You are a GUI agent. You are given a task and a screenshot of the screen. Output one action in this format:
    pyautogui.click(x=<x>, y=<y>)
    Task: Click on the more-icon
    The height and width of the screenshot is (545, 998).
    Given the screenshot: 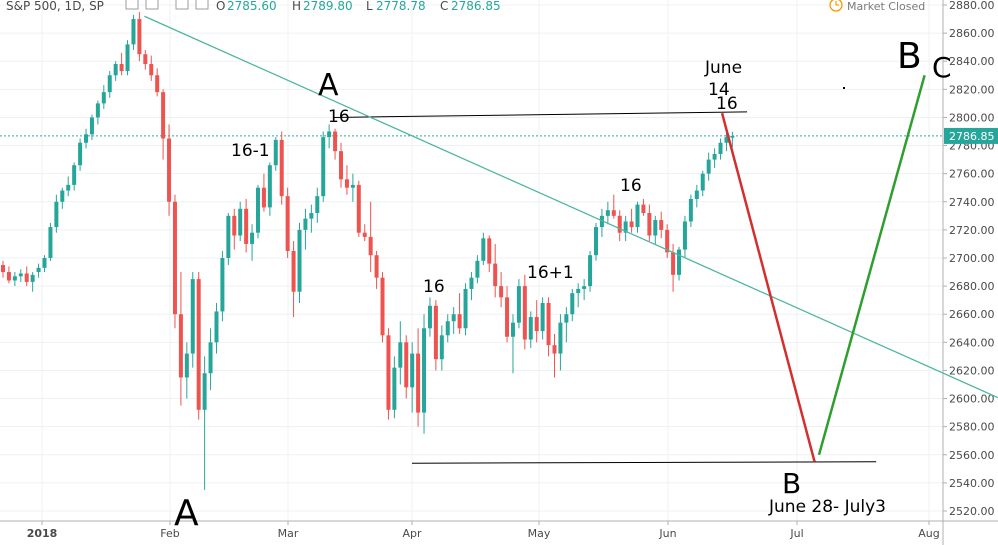 What is the action you would take?
    pyautogui.click(x=202, y=5)
    